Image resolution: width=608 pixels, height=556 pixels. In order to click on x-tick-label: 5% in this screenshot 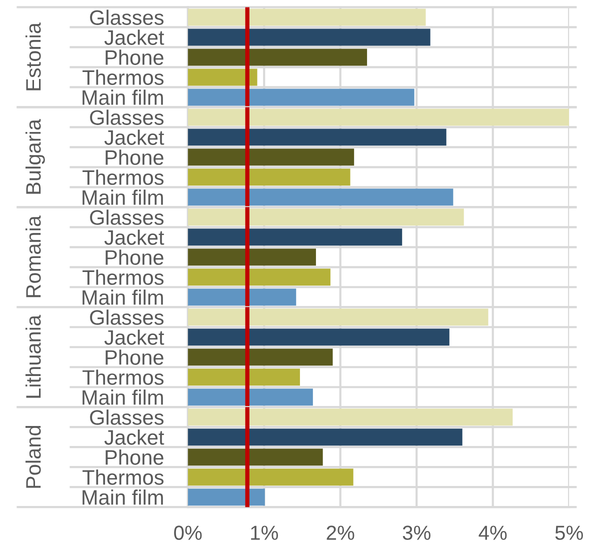, I will do `click(569, 533)`.